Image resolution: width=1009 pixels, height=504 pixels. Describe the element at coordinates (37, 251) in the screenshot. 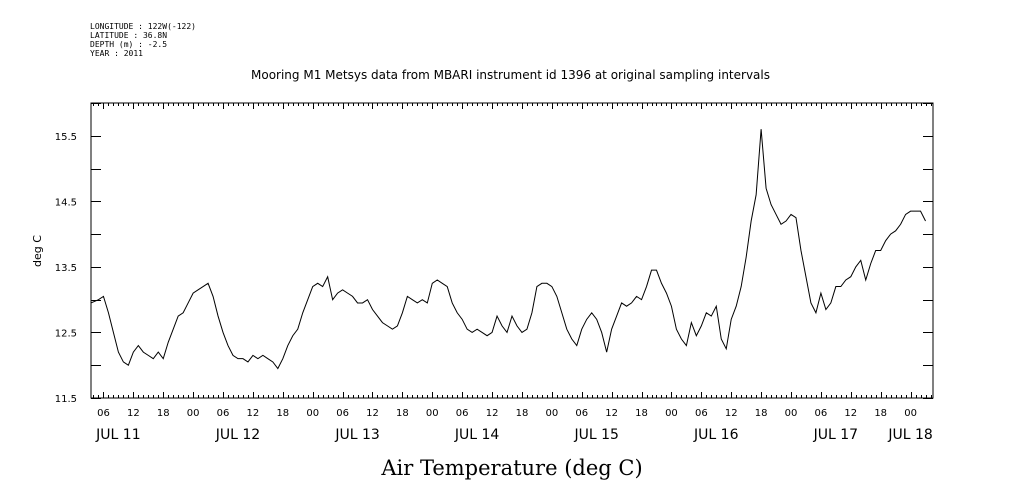

I see `y-axis-label: deg C` at that location.